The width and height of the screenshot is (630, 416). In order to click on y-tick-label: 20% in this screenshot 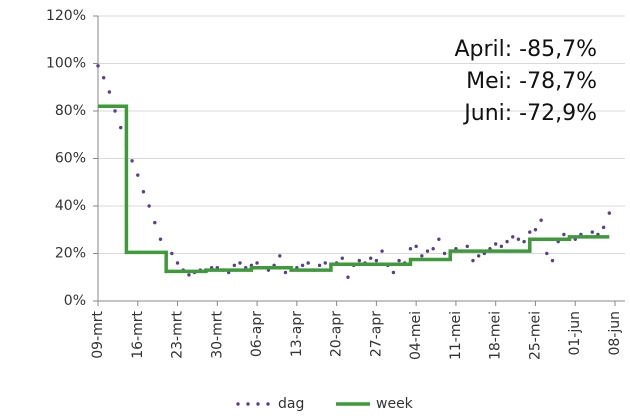, I will do `click(70, 254)`.